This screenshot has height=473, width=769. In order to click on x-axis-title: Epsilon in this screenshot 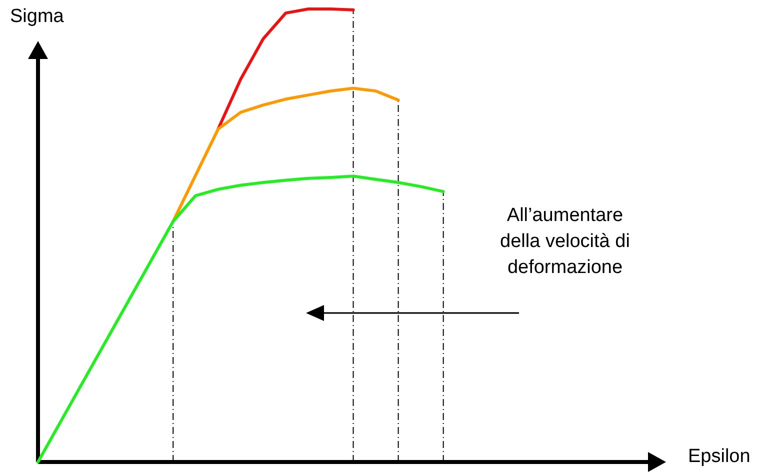, I will do `click(719, 457)`.